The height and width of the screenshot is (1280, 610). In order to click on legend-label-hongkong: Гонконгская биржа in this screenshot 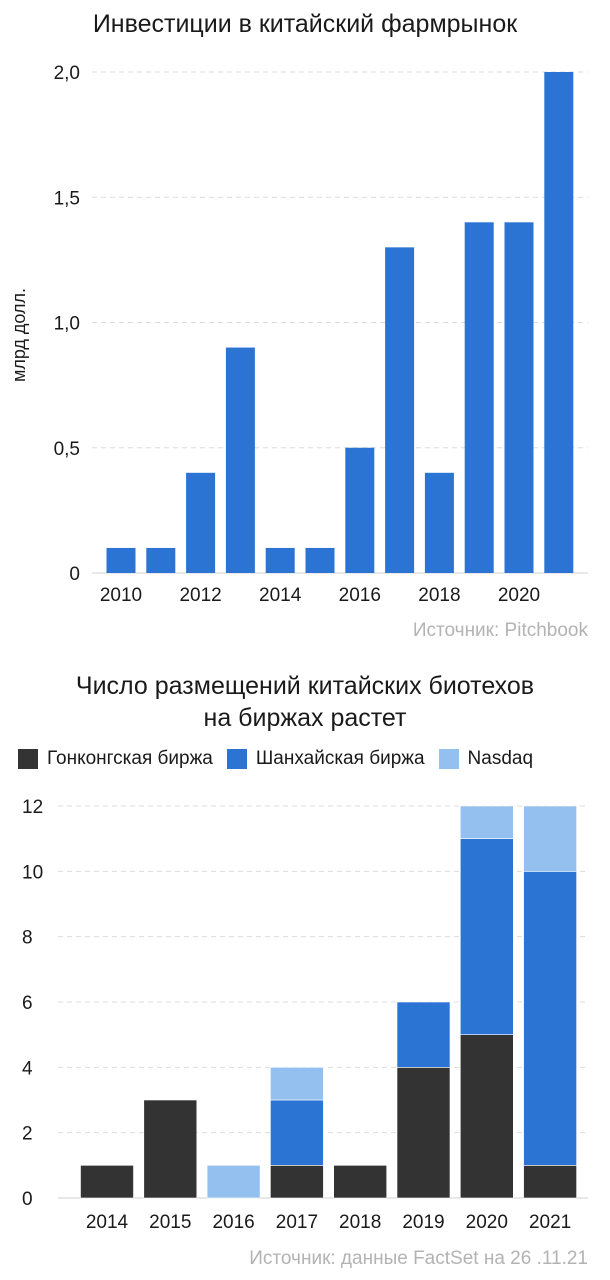, I will do `click(130, 758)`.